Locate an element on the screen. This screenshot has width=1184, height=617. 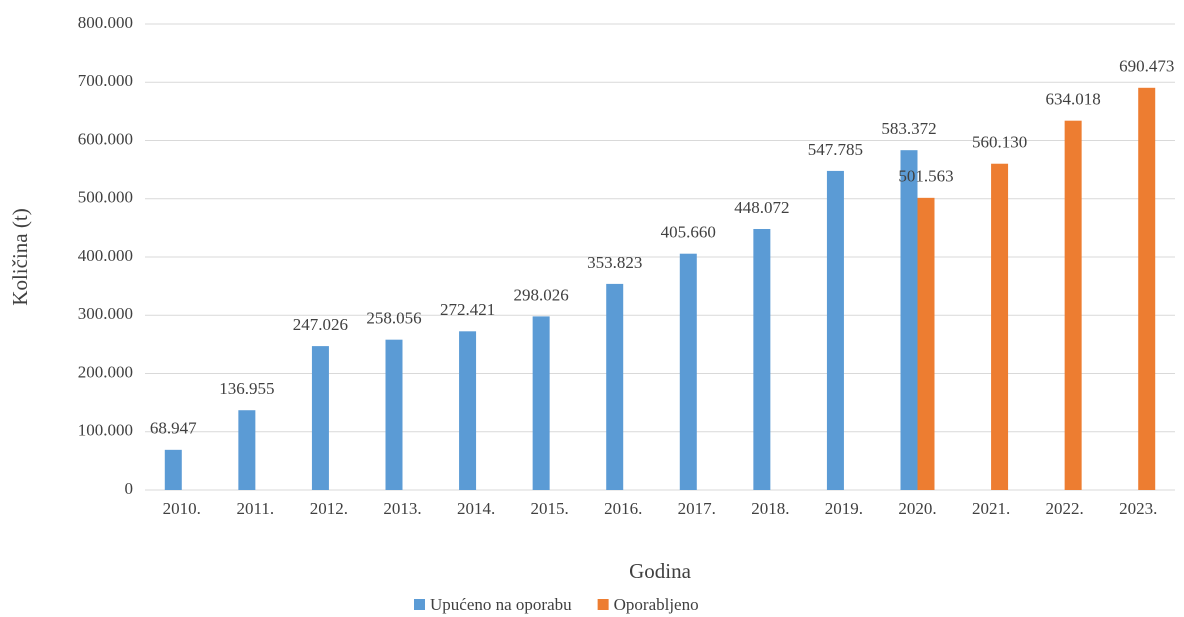
x-tick-label: 2019. is located at coordinates (844, 508).